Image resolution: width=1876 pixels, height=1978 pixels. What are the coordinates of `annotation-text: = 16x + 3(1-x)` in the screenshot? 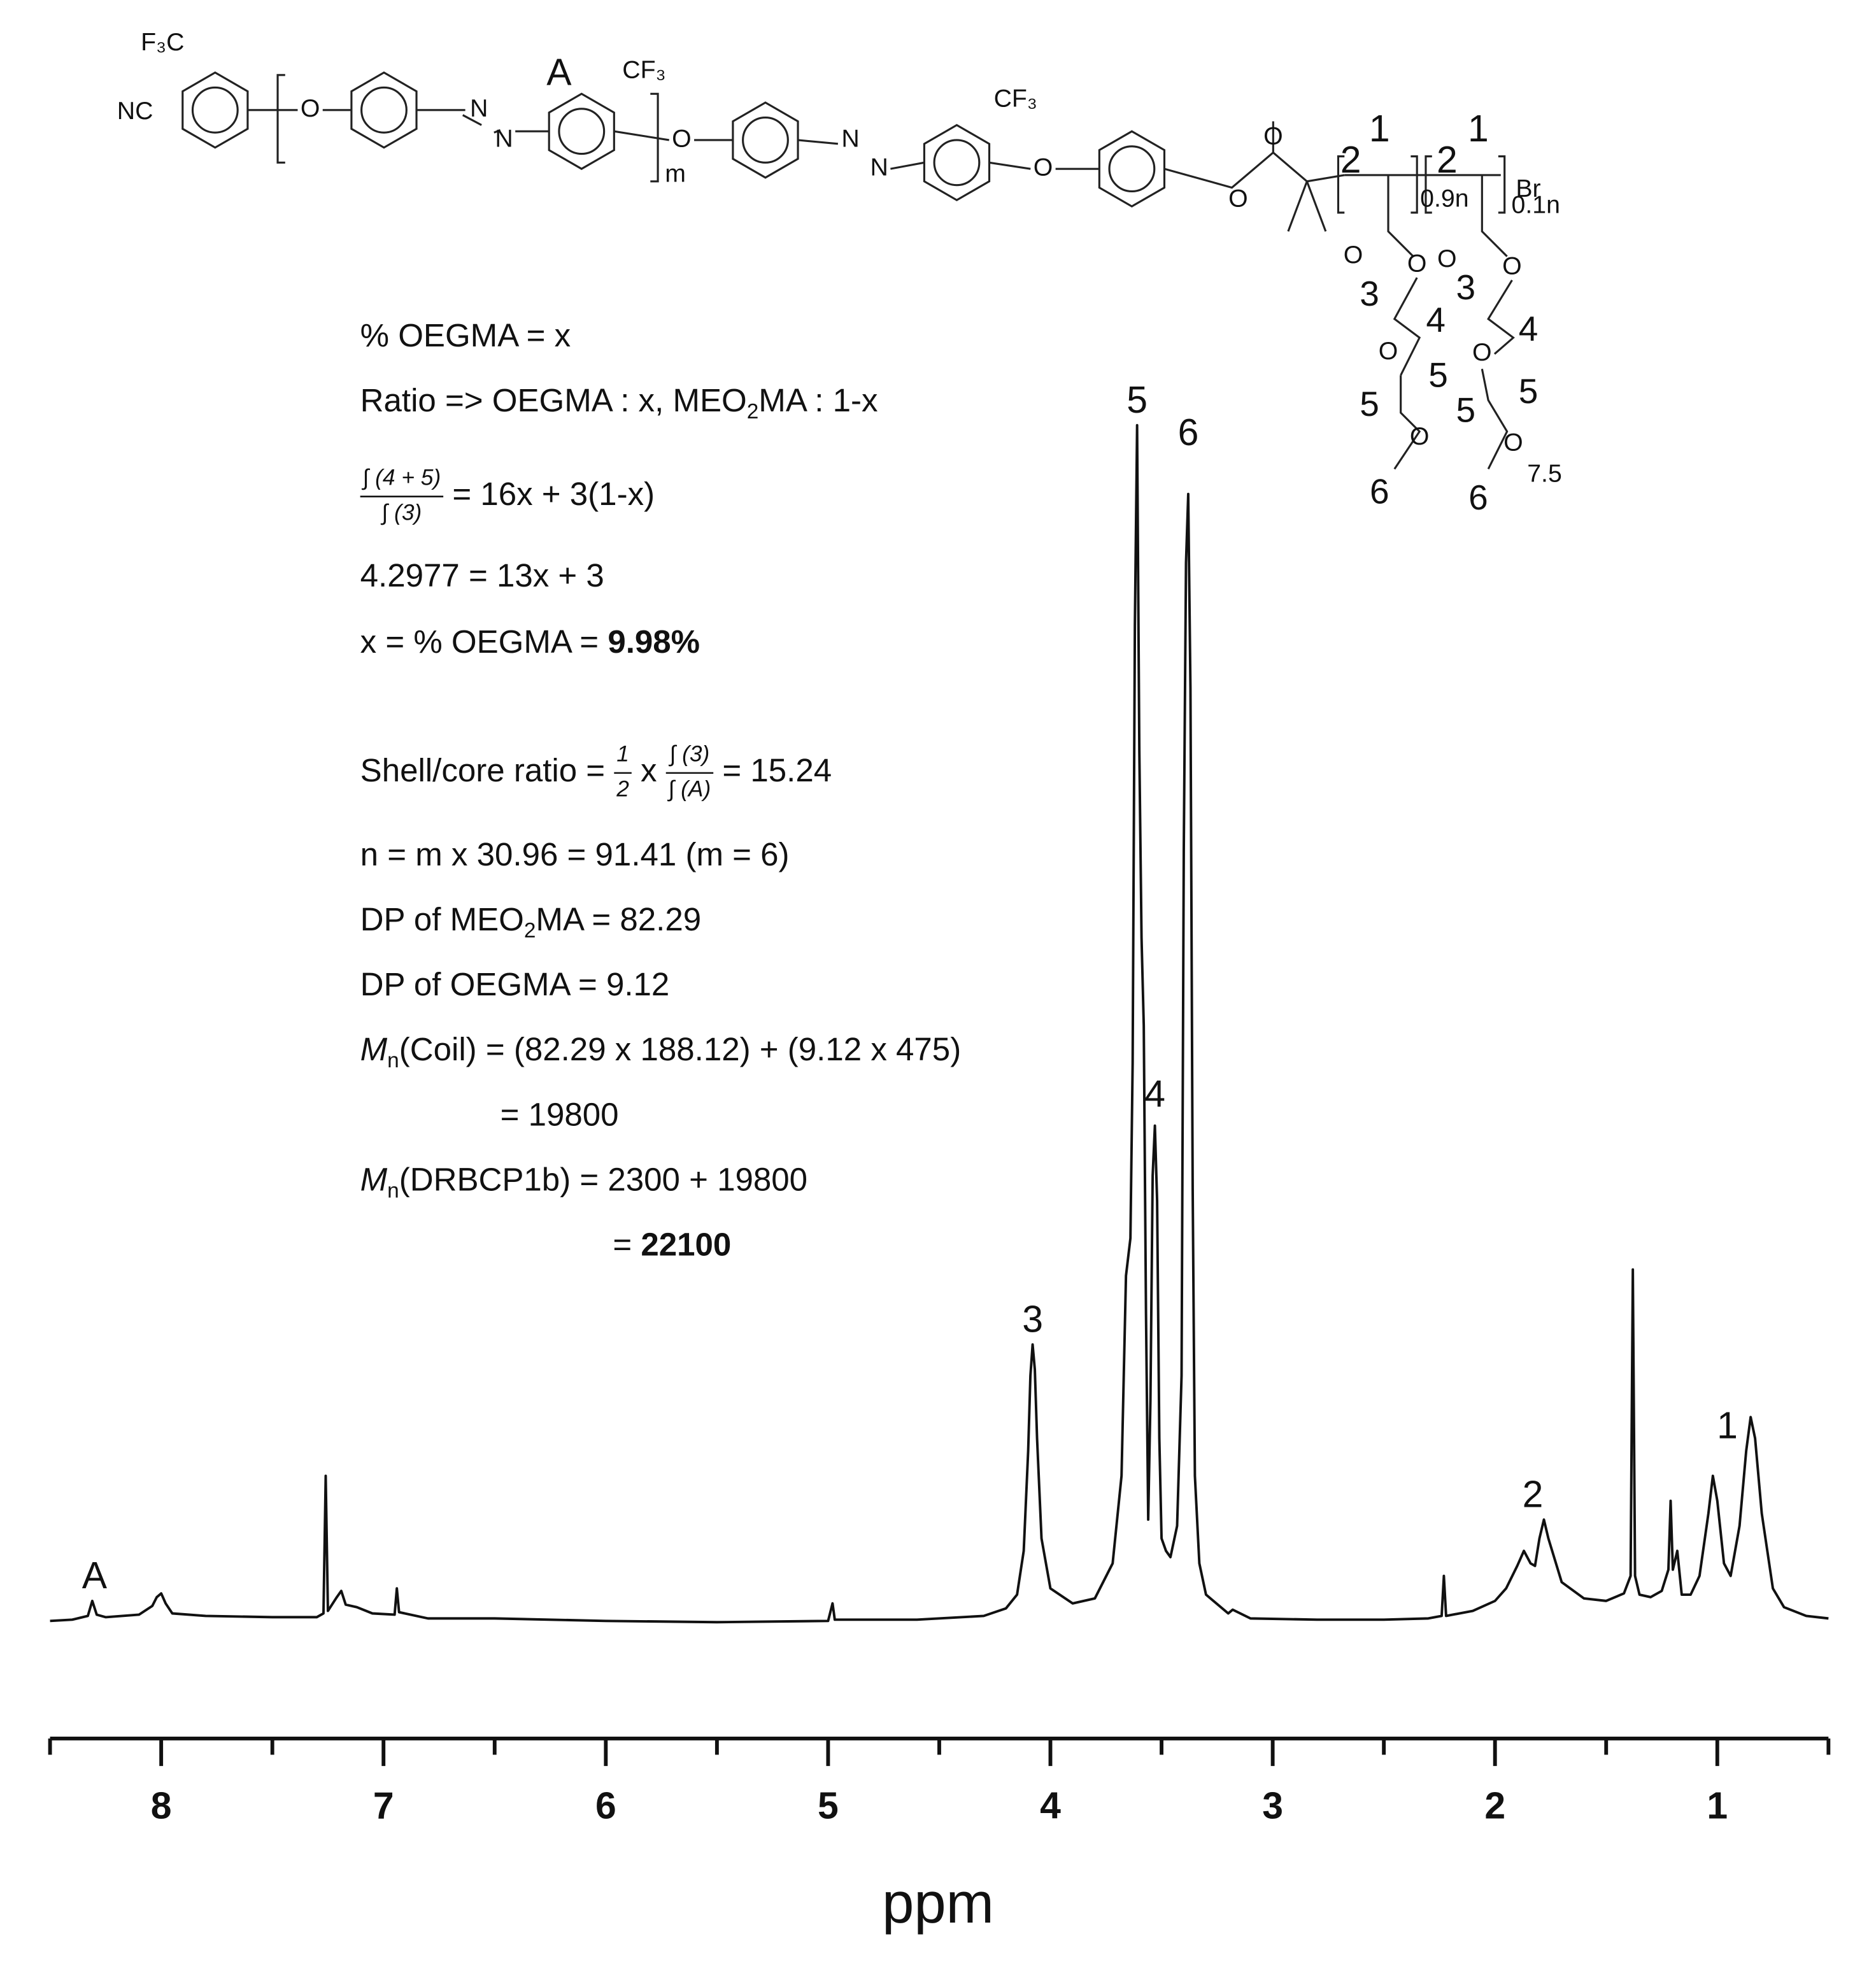 It's located at (549, 494).